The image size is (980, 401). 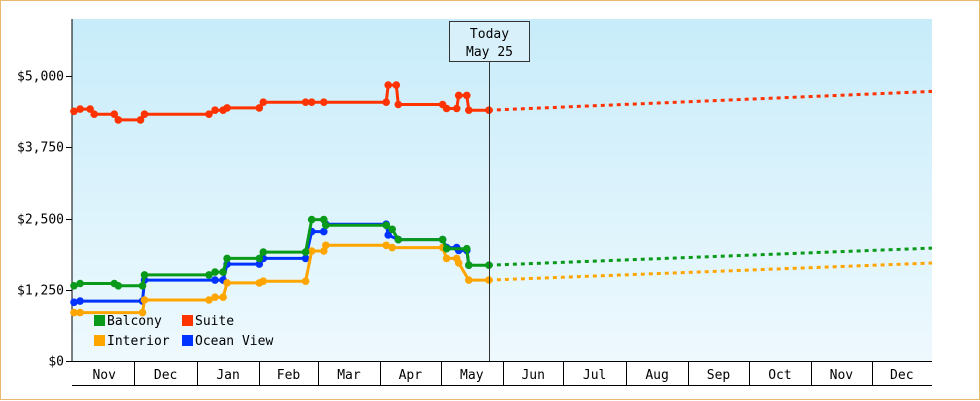 I want to click on y-axis: $0 $1,250 $2,500 $3,750 $5,000, so click(x=45, y=194).